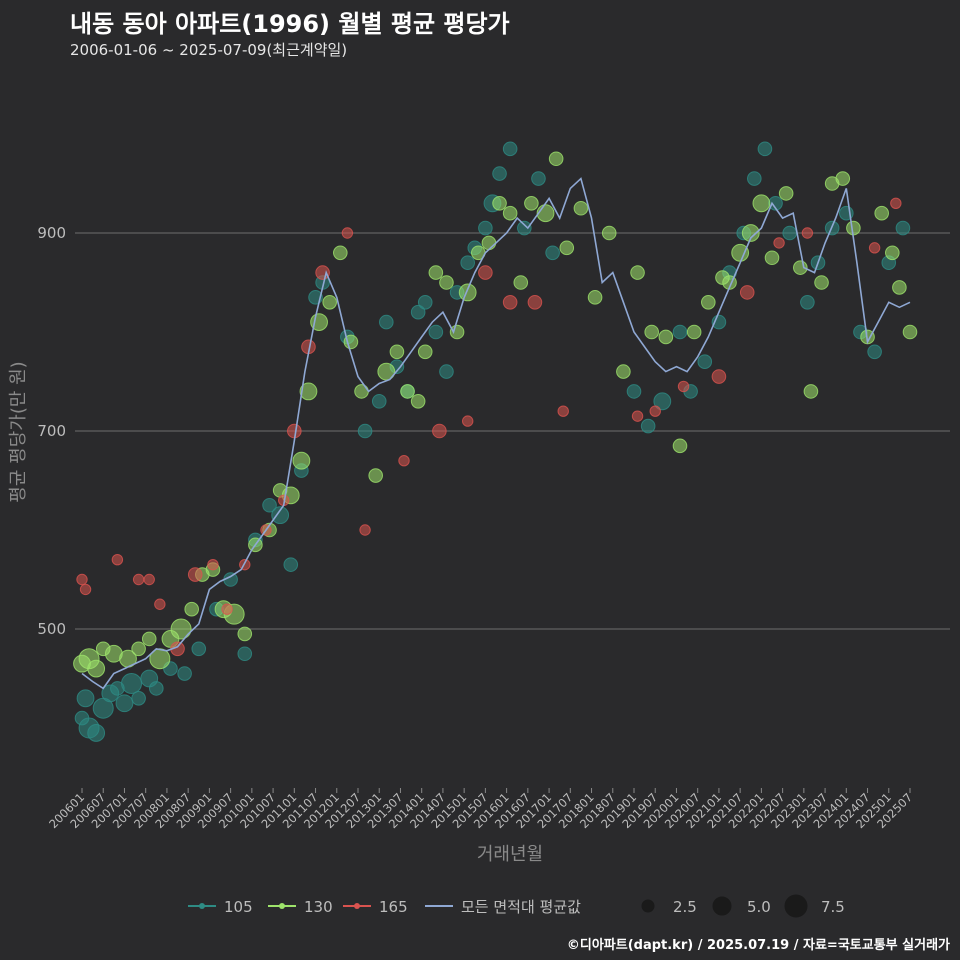 This screenshot has width=960, height=960. I want to click on size-legend-label: 2.5, so click(685, 907).